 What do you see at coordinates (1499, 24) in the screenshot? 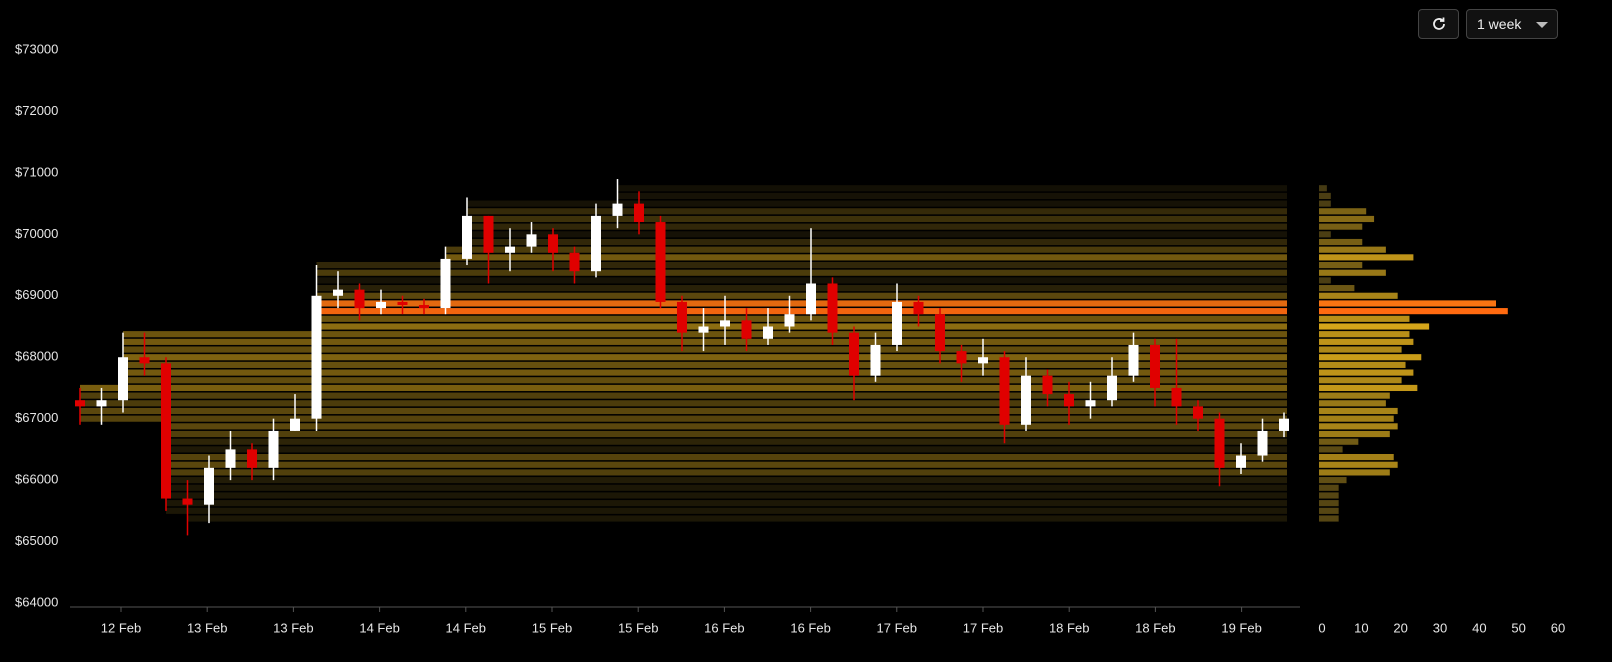
I see `range-label: 1 week` at bounding box center [1499, 24].